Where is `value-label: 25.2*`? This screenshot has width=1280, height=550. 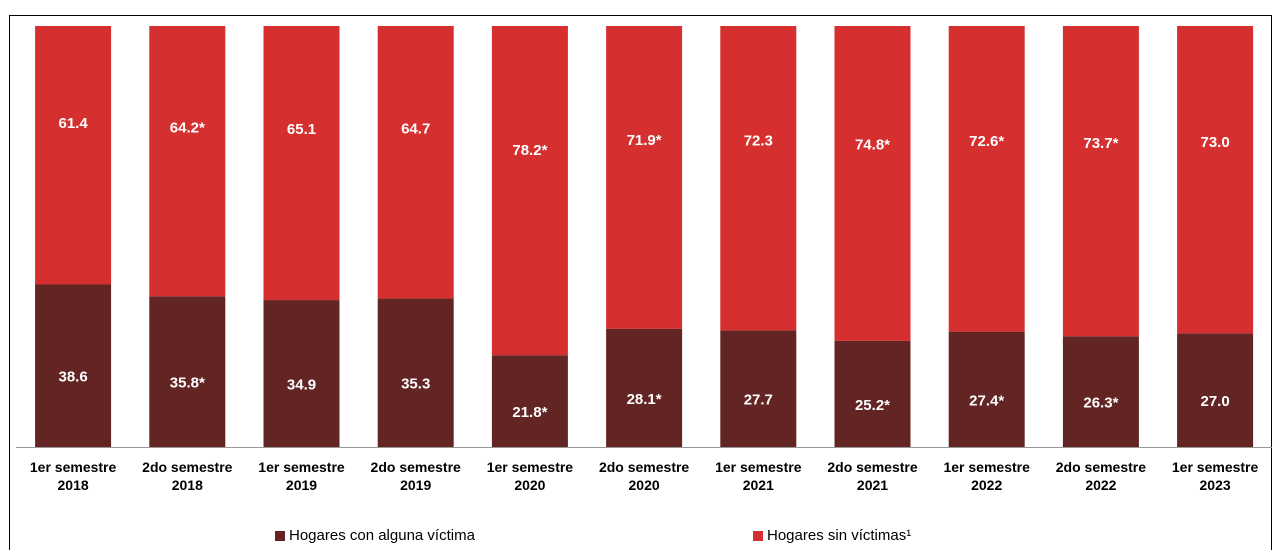
value-label: 25.2* is located at coordinates (872, 405).